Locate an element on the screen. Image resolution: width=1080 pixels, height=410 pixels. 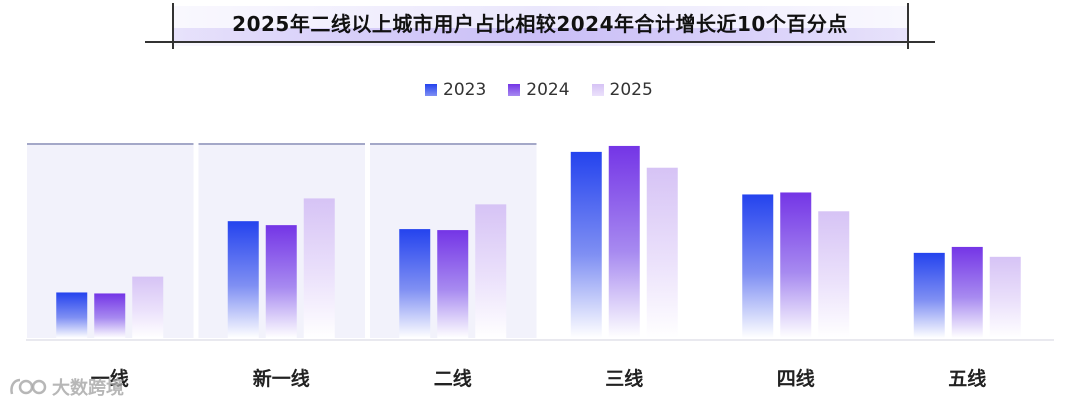
title-bracket-left is located at coordinates (173, 26).